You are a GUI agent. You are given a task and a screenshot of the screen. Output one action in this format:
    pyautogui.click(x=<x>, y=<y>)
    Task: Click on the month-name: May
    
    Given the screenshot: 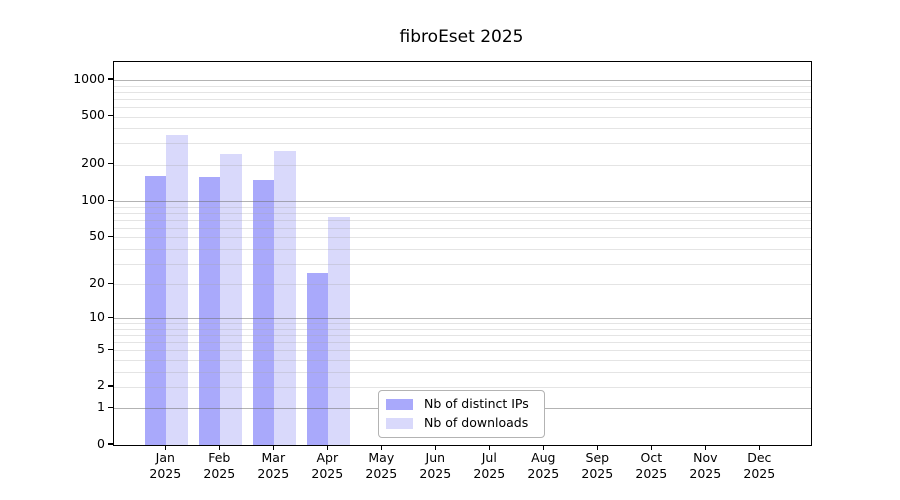 What is the action you would take?
    pyautogui.click(x=381, y=457)
    